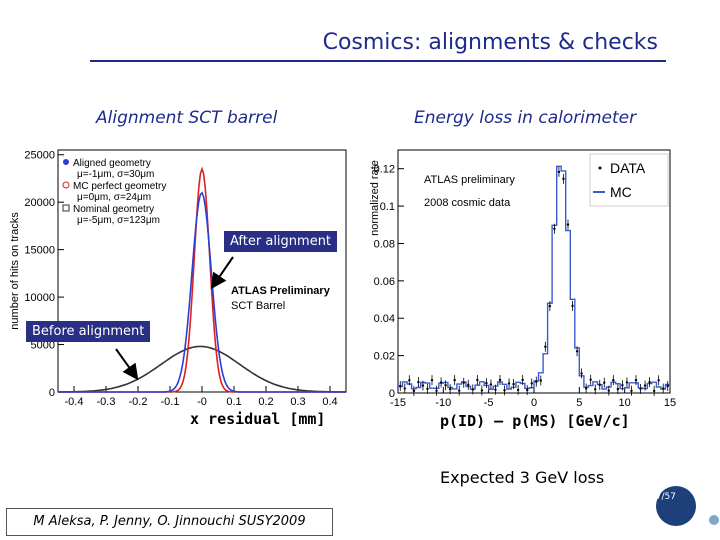 Image resolution: width=720 pixels, height=540 pixels. I want to click on right-legend-data-label: DATA, so click(628, 168).